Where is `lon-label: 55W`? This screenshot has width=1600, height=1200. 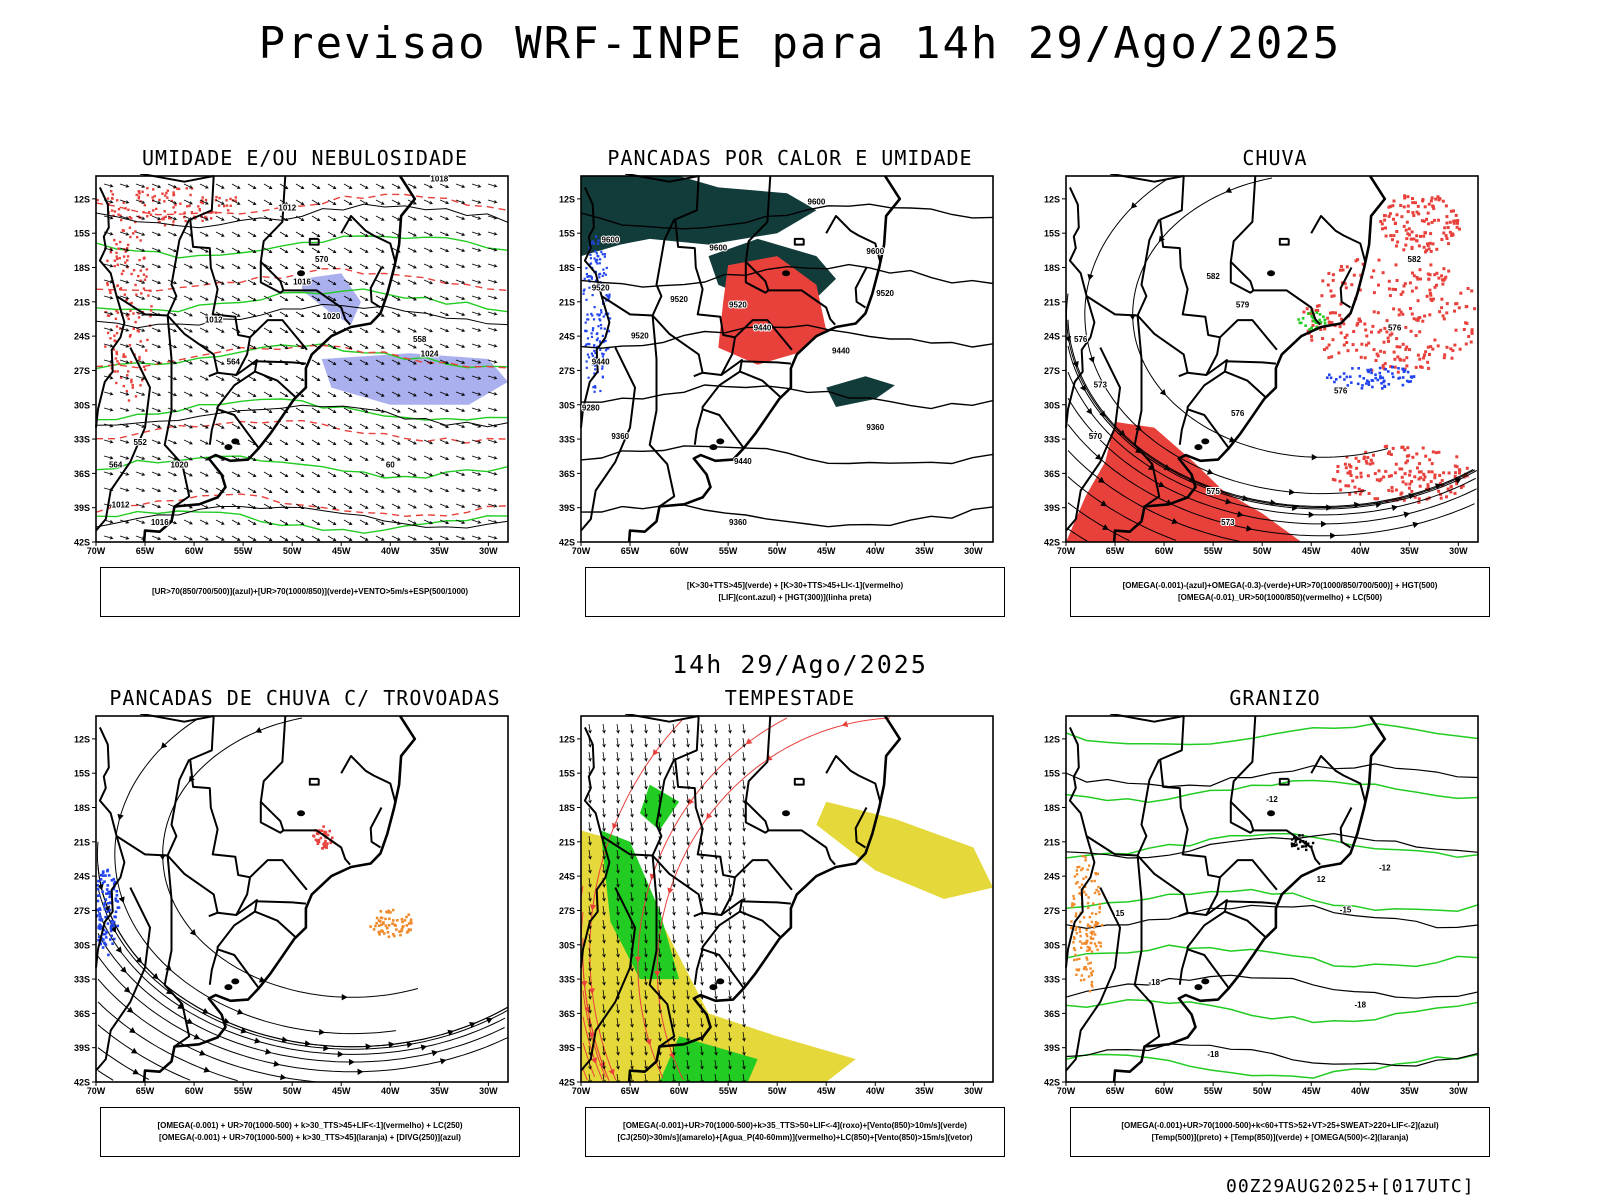 lon-label: 55W is located at coordinates (1213, 1091).